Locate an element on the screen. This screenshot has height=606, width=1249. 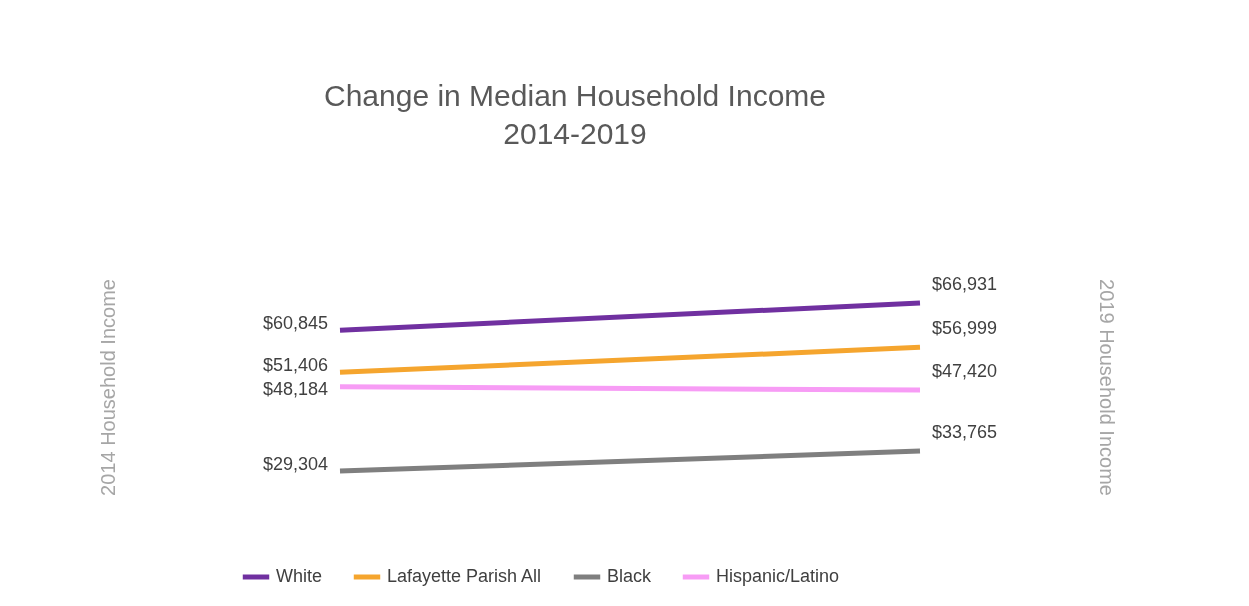
legend-label: Lafayette Parish All is located at coordinates (464, 576).